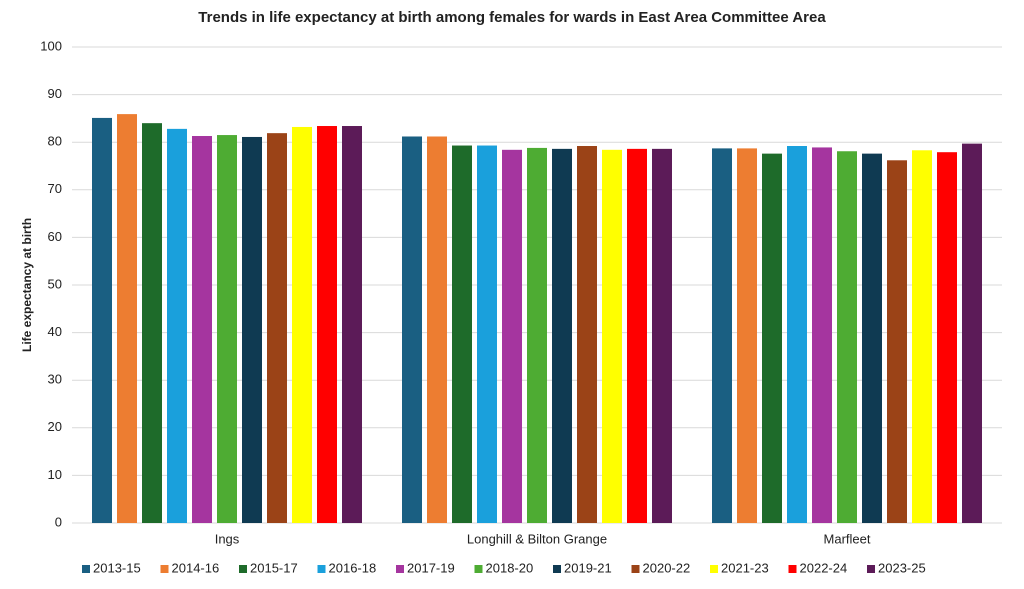 Image resolution: width=1024 pixels, height=589 pixels. I want to click on y-tick-label: 70, so click(55, 188).